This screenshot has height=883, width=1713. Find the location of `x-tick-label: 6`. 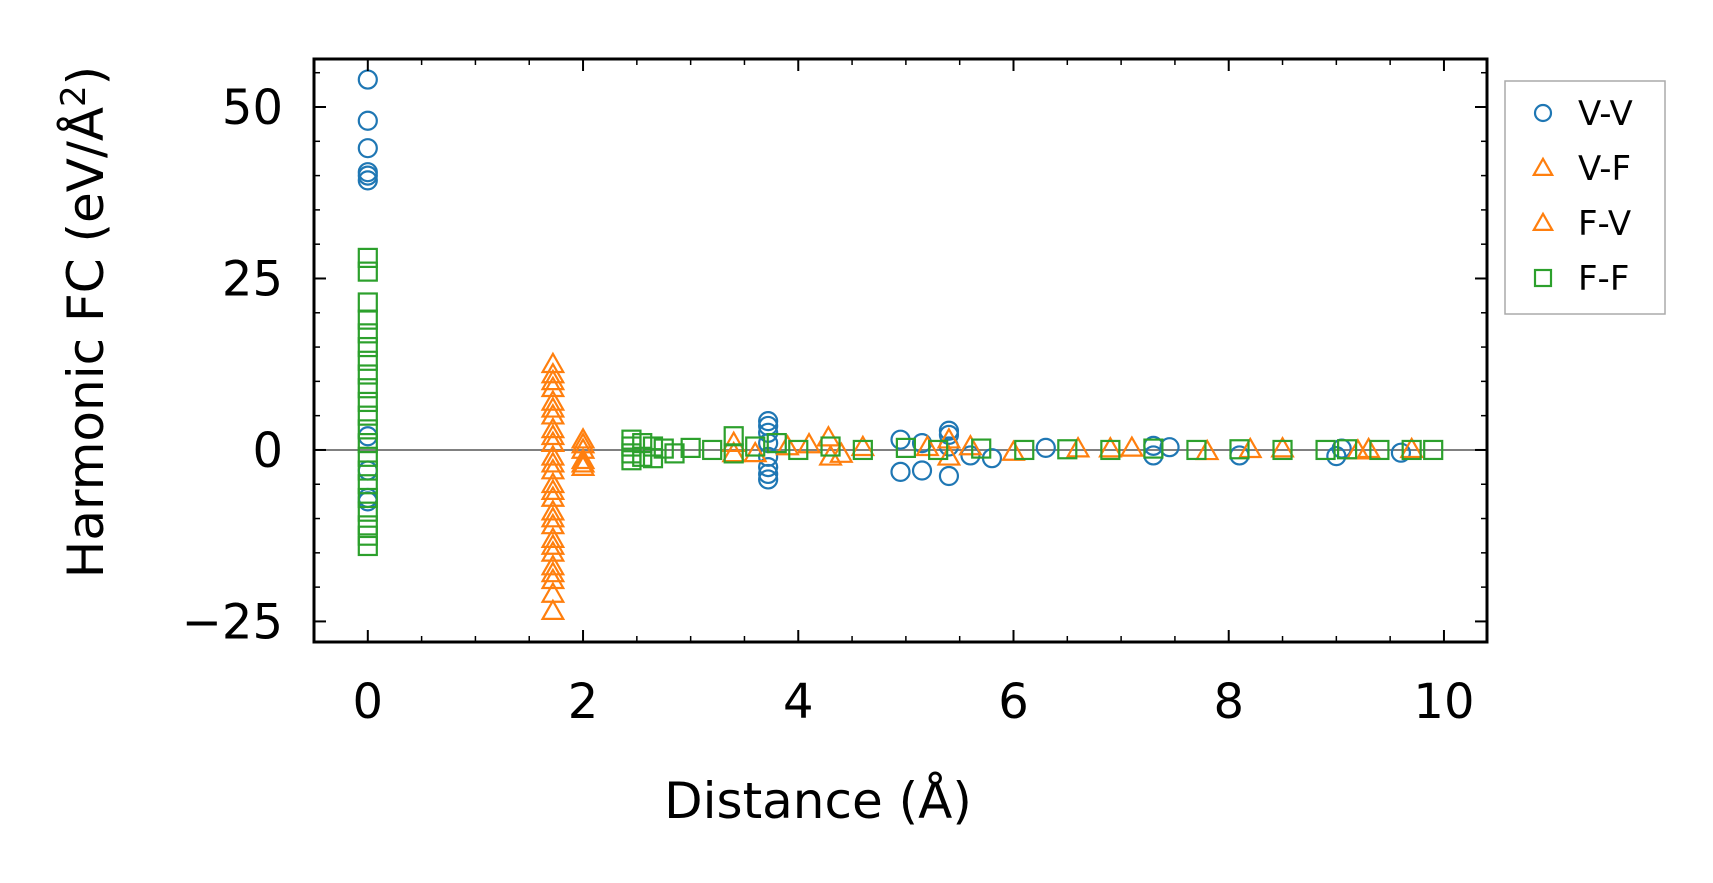

x-tick-label: 6 is located at coordinates (1013, 702).